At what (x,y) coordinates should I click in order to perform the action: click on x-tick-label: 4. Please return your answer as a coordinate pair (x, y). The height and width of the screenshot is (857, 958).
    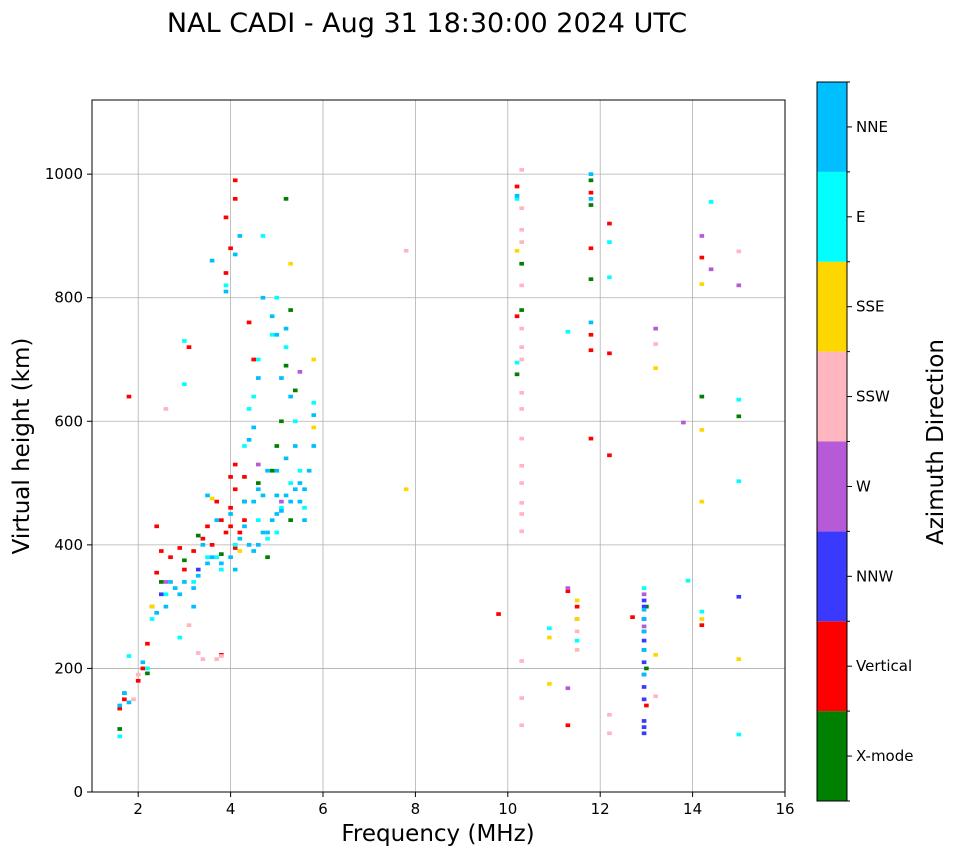
    Looking at the image, I should click on (231, 809).